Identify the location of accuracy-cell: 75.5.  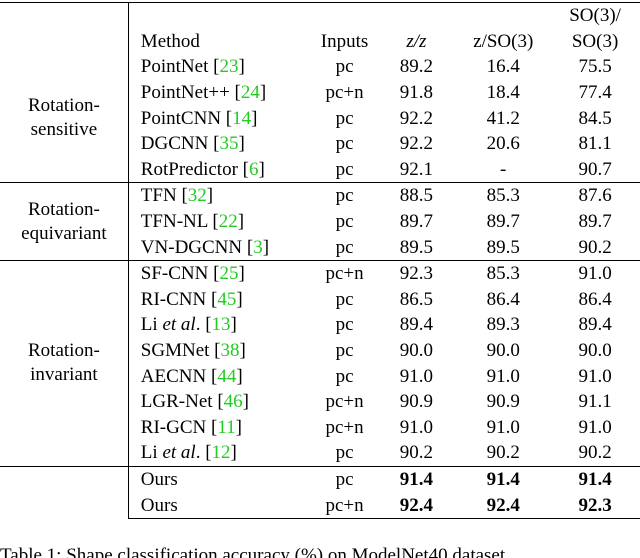
(595, 67).